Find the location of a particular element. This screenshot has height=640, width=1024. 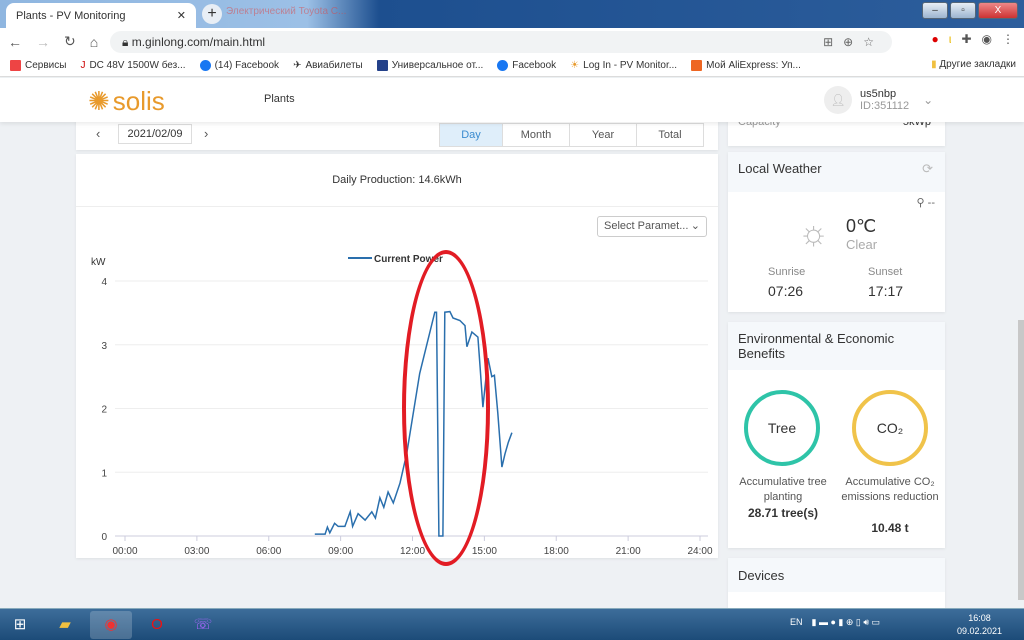

reload-icon: ↻ is located at coordinates (70, 41).